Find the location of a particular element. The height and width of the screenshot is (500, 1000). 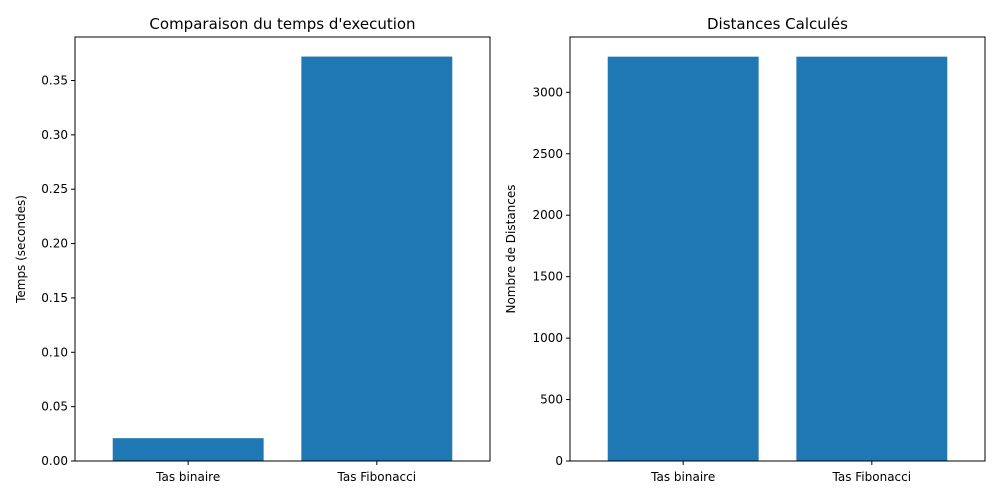

y-tick-label: 0.00 is located at coordinates (54, 461).